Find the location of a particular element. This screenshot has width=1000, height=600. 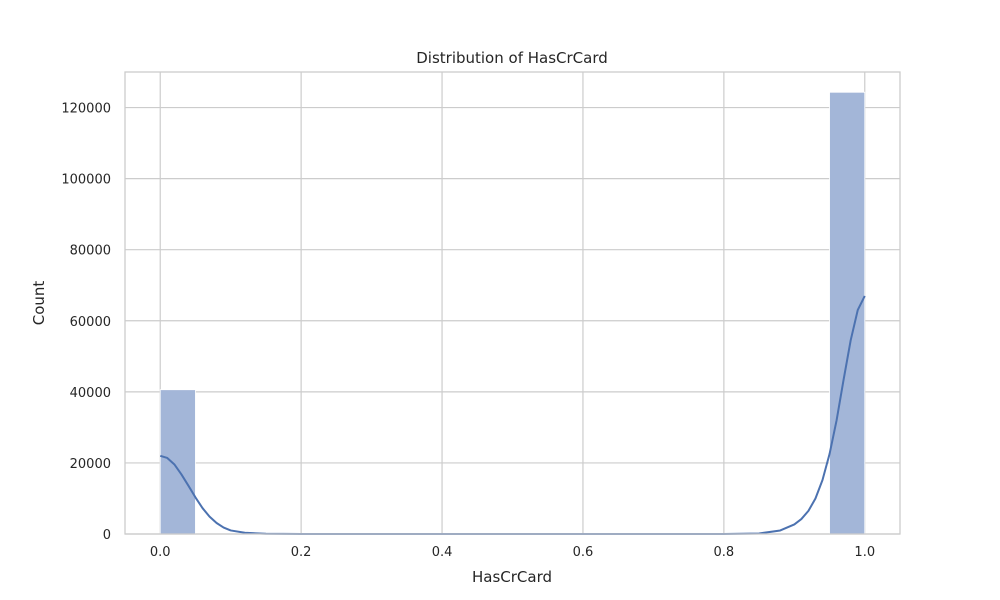

y-tick-label: 80000 is located at coordinates (90, 251).